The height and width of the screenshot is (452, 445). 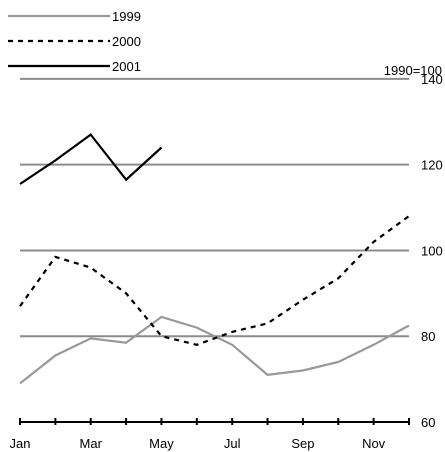 I want to click on y-tick-label: 100, so click(x=432, y=250).